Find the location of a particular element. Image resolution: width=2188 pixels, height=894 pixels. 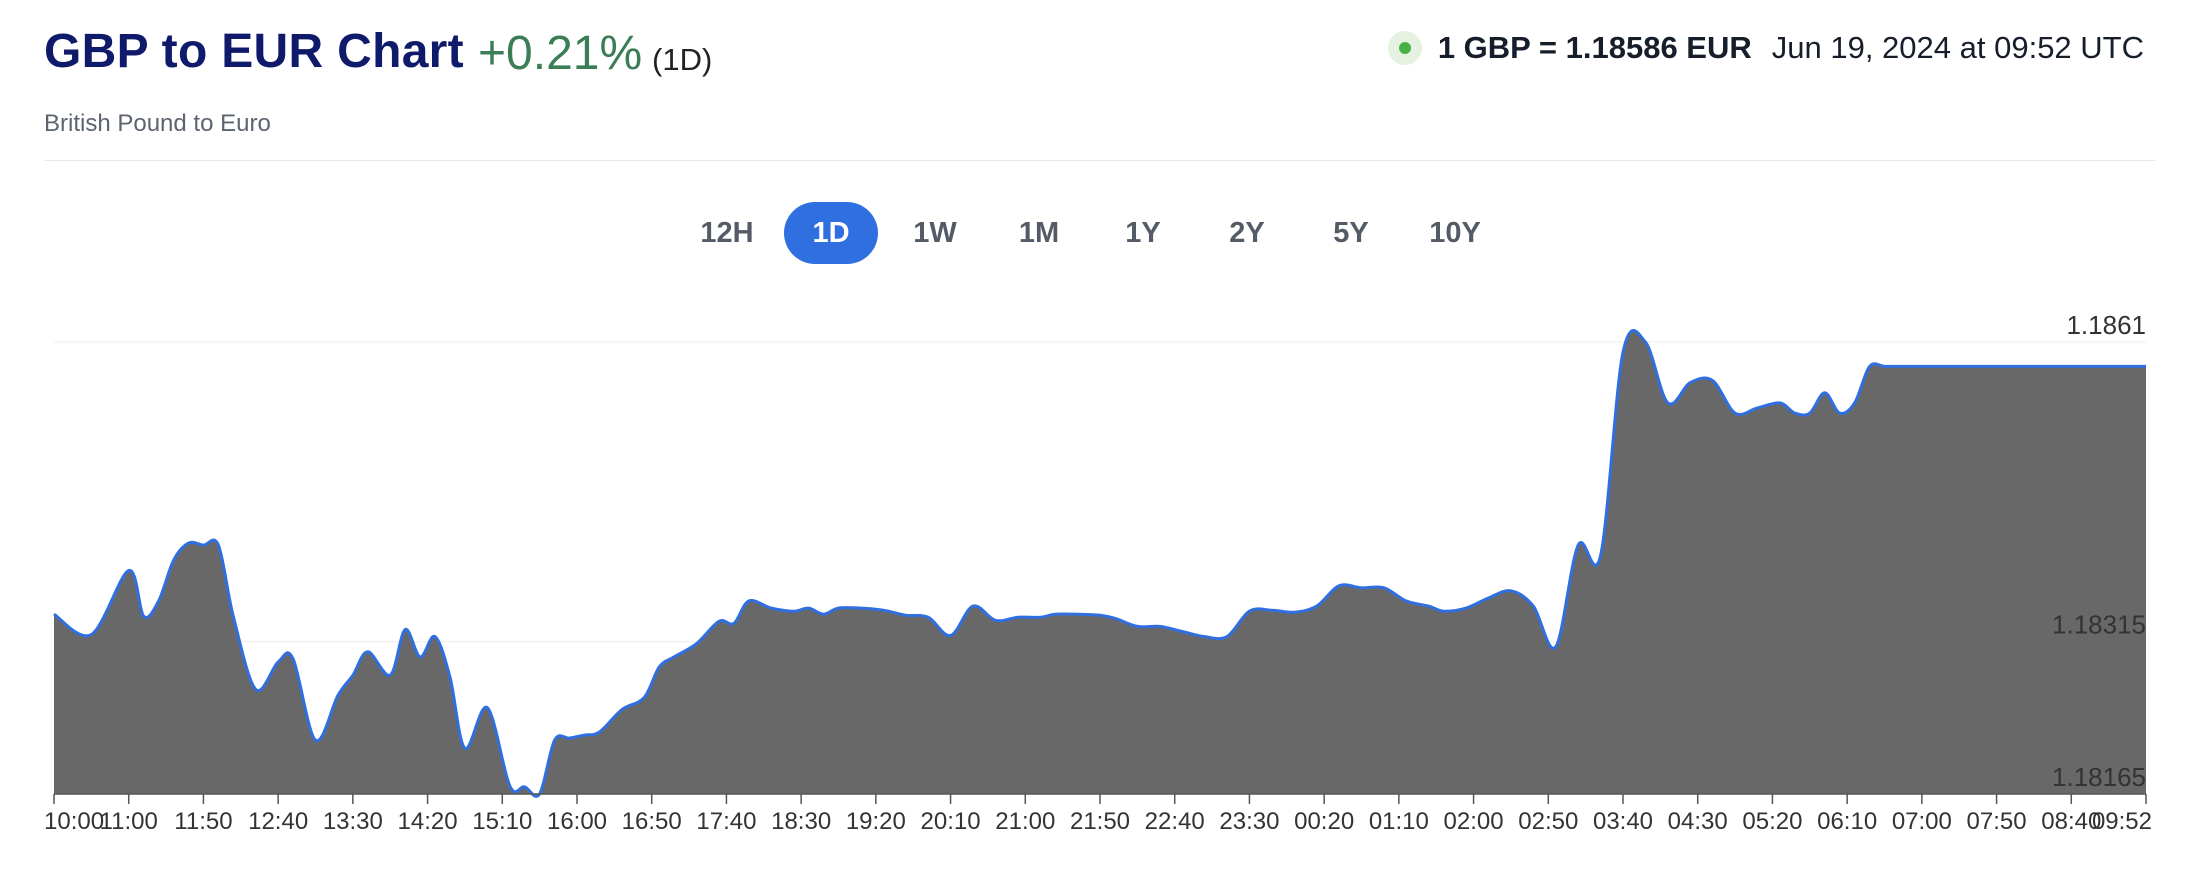

tab-1y: 1Y is located at coordinates (1143, 232).